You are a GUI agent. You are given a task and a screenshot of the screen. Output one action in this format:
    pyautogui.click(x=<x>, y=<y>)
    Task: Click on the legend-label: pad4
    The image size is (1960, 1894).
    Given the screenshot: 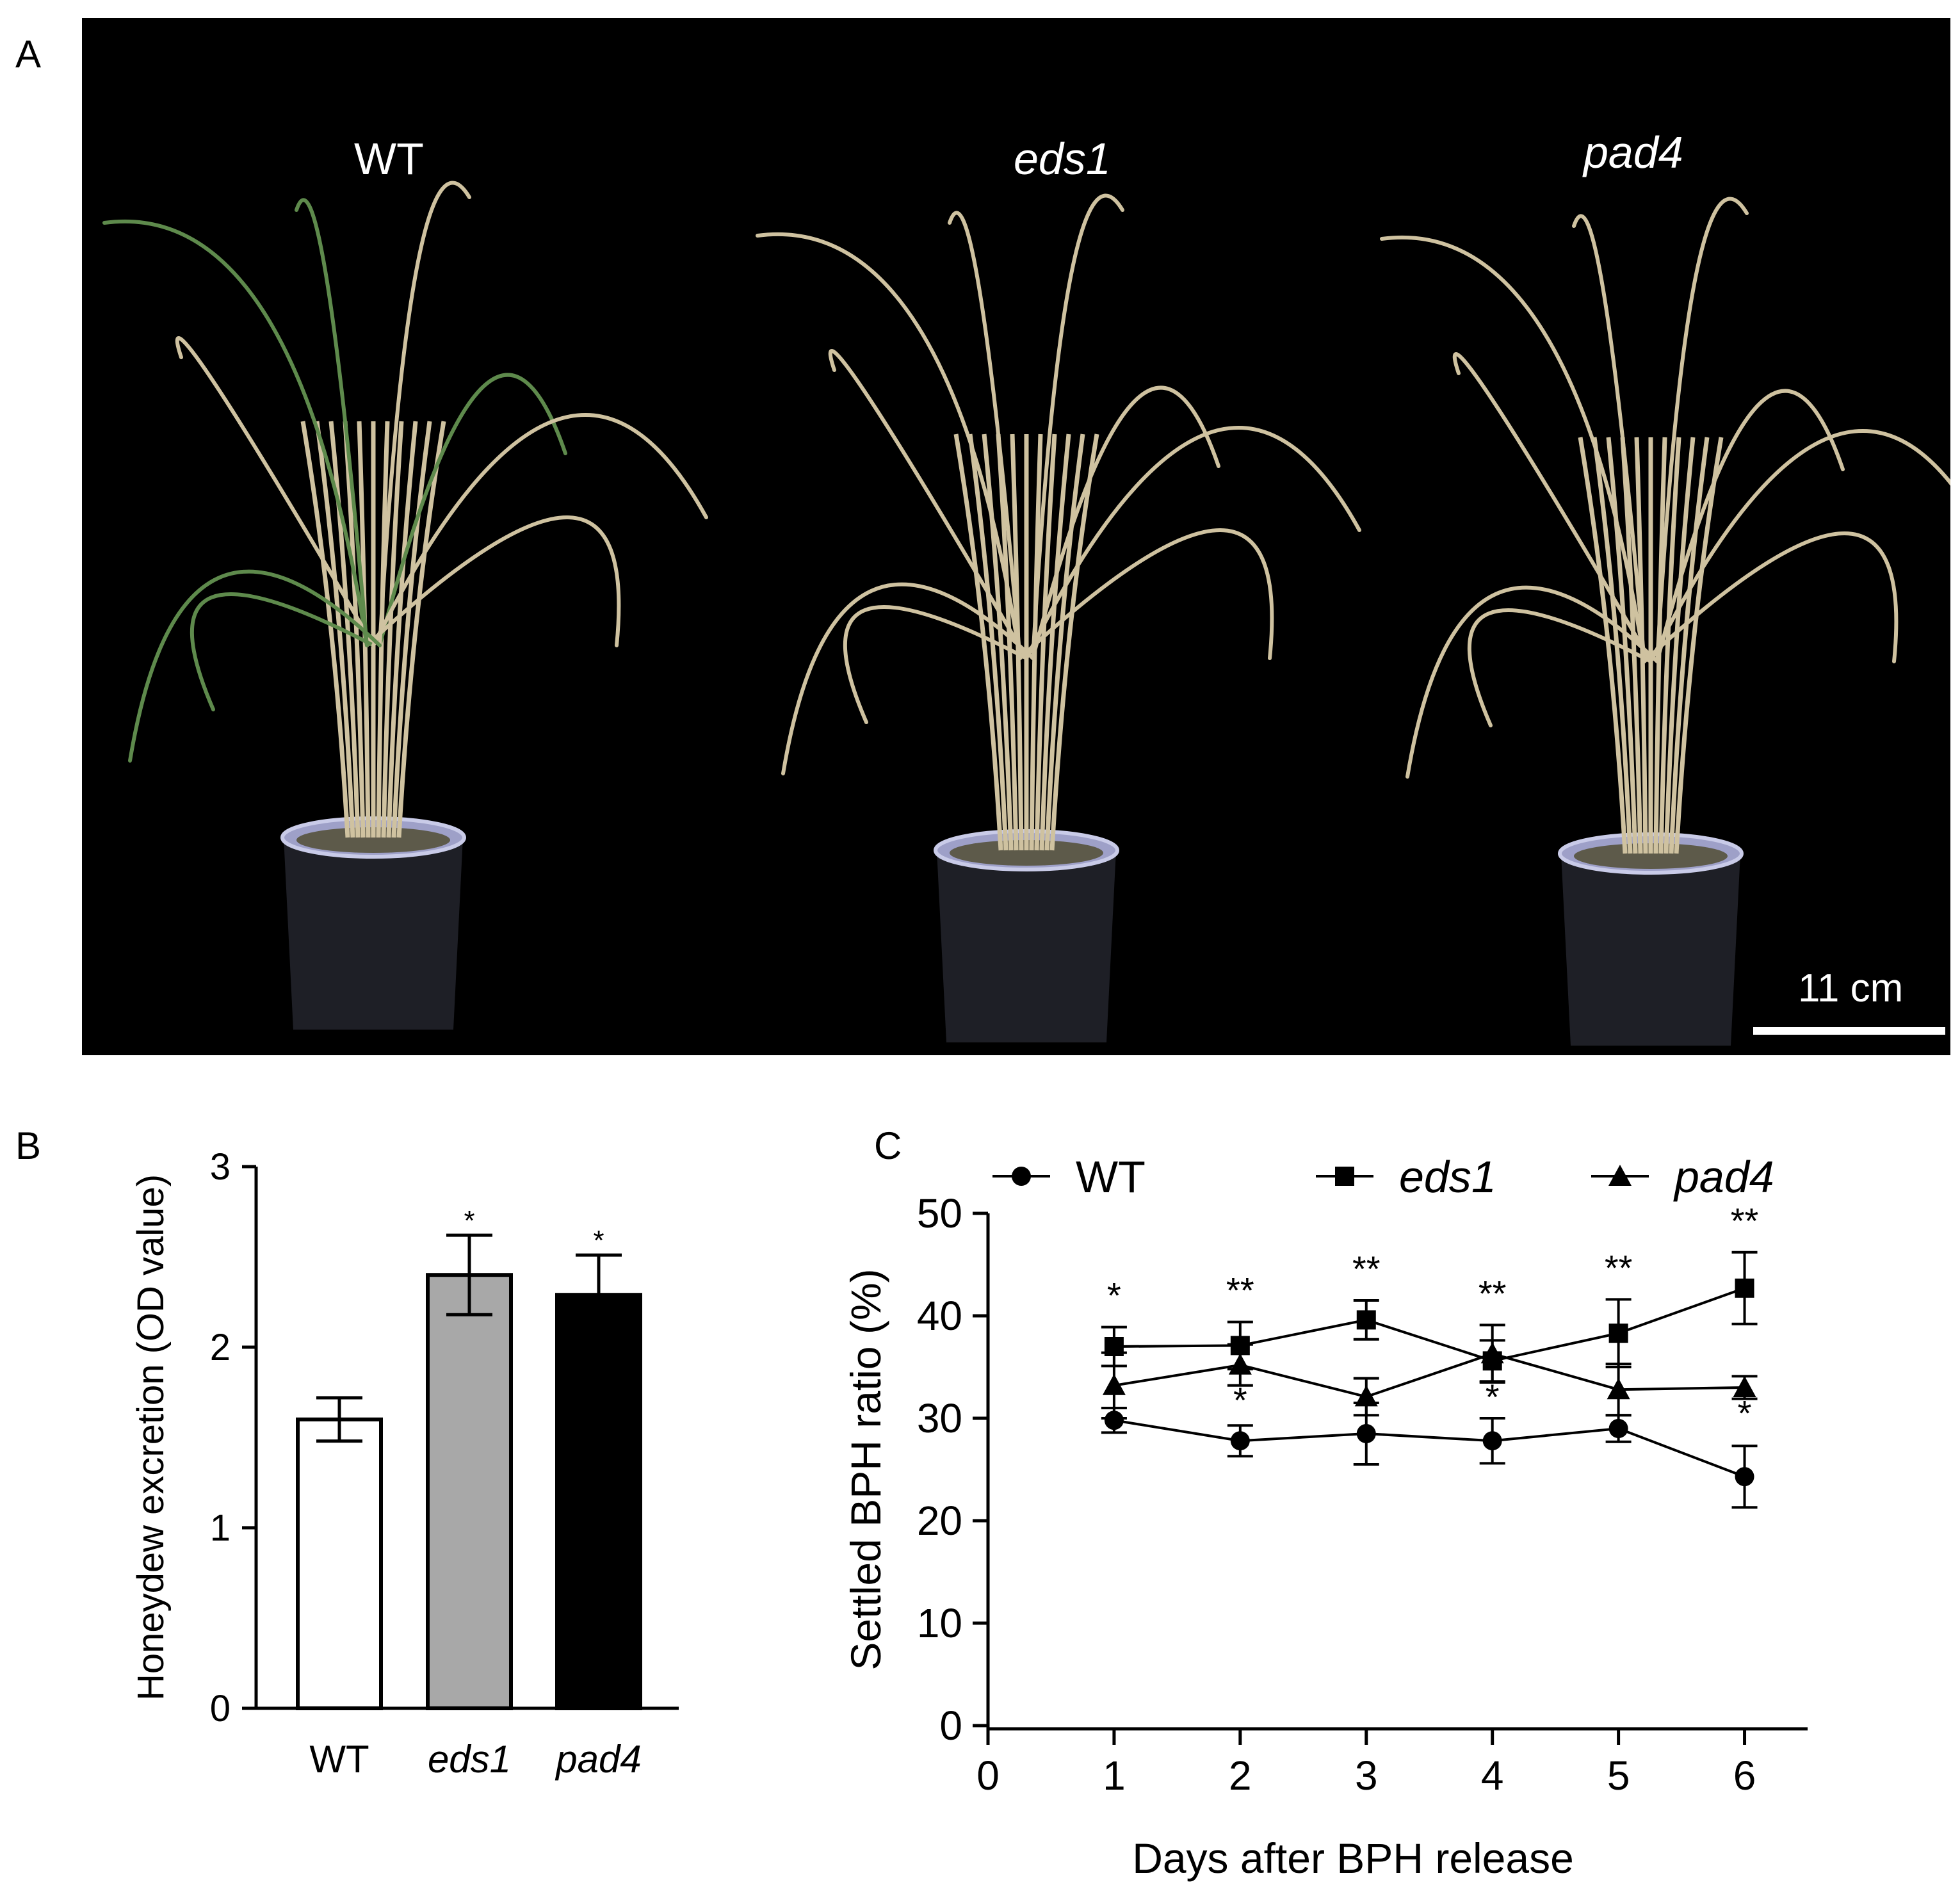 What is the action you would take?
    pyautogui.click(x=1723, y=1177)
    